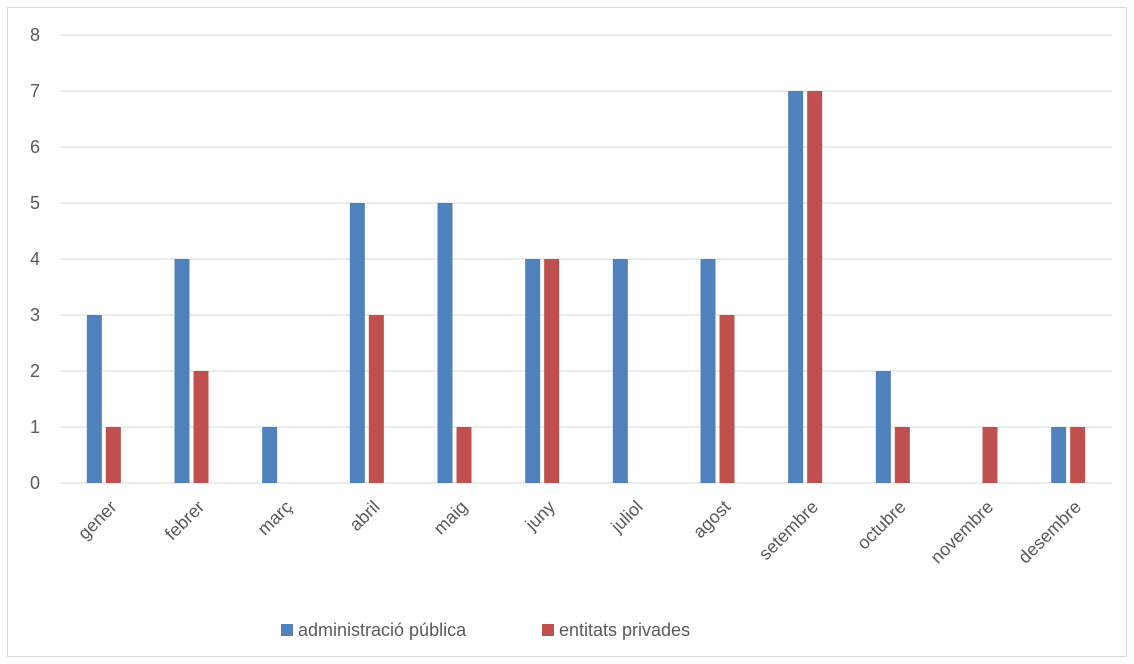 Image resolution: width=1134 pixels, height=664 pixels. I want to click on bar-entitats-privades-gener, so click(113, 455).